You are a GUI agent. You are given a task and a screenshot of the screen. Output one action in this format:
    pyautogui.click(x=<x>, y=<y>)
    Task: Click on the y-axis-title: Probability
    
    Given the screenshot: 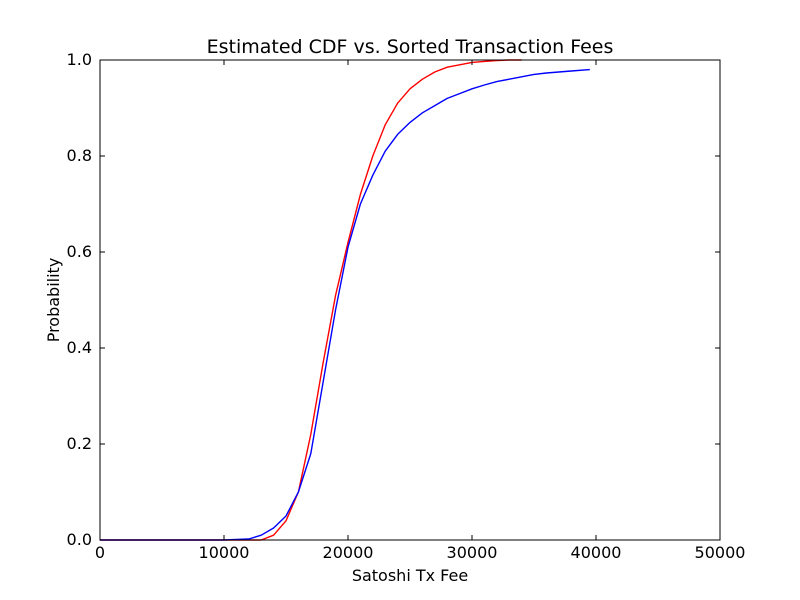 What is the action you would take?
    pyautogui.click(x=53, y=300)
    